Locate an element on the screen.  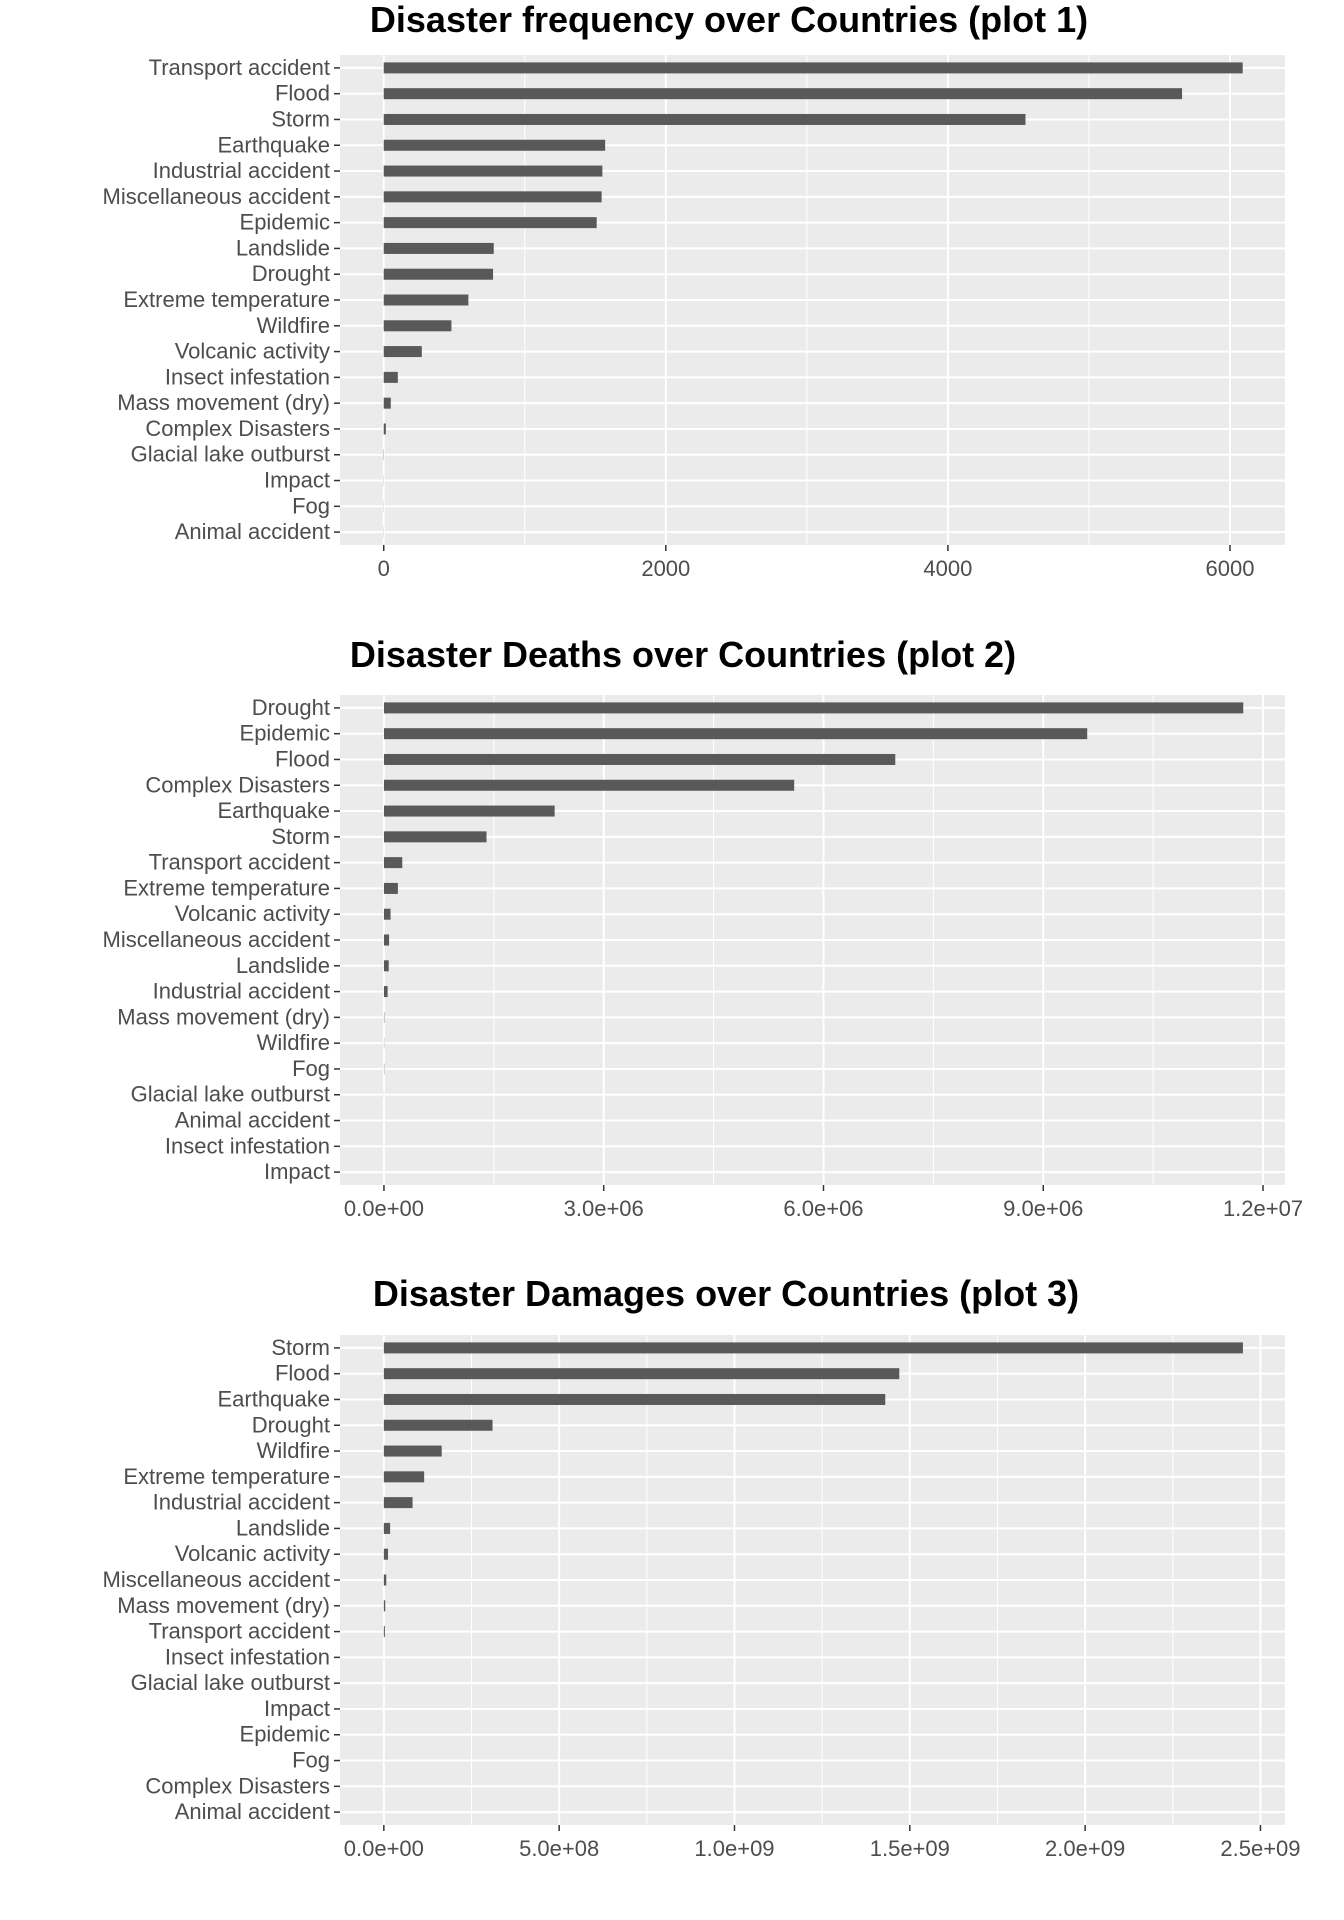
x-tick-label: 9.0e+06 is located at coordinates (1043, 1208).